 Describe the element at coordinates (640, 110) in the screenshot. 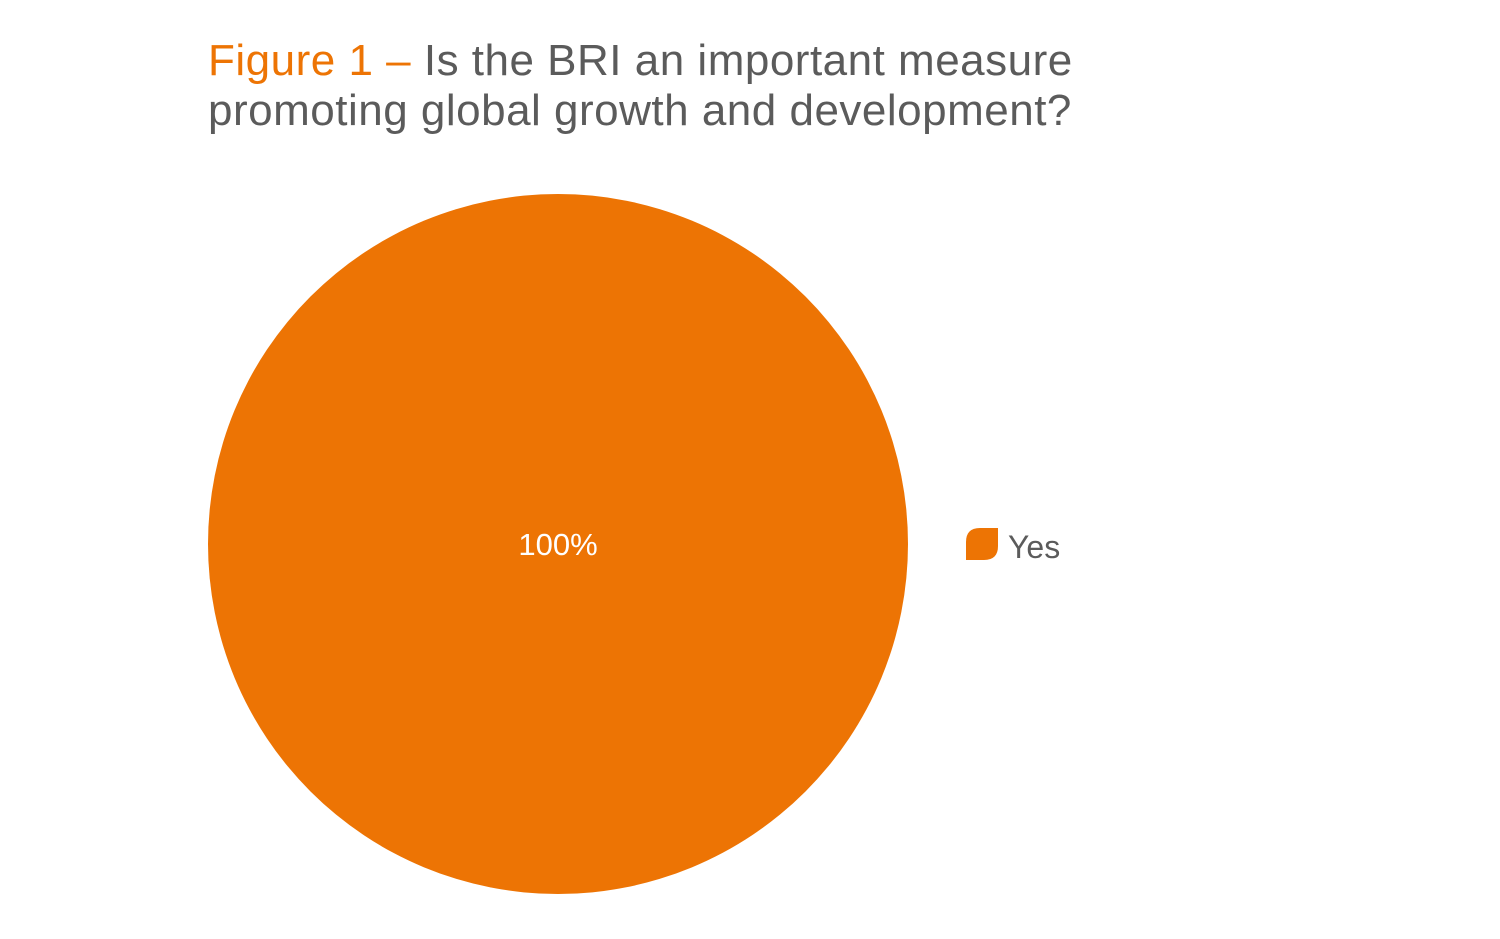

I see `figure-question-line-2: promoting global growth and development?` at that location.